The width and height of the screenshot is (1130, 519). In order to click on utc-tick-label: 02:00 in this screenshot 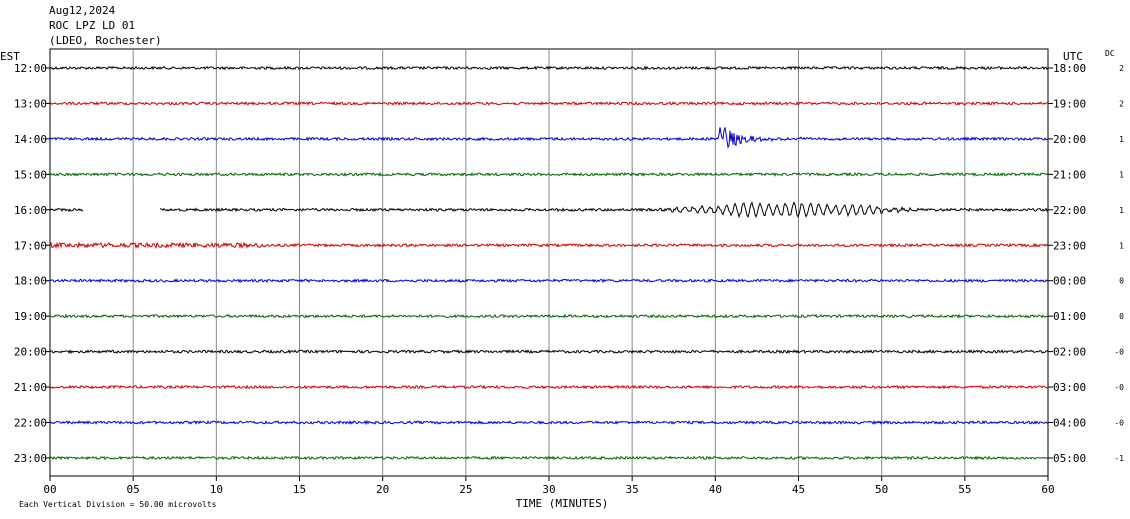, I will do `click(1069, 352)`.